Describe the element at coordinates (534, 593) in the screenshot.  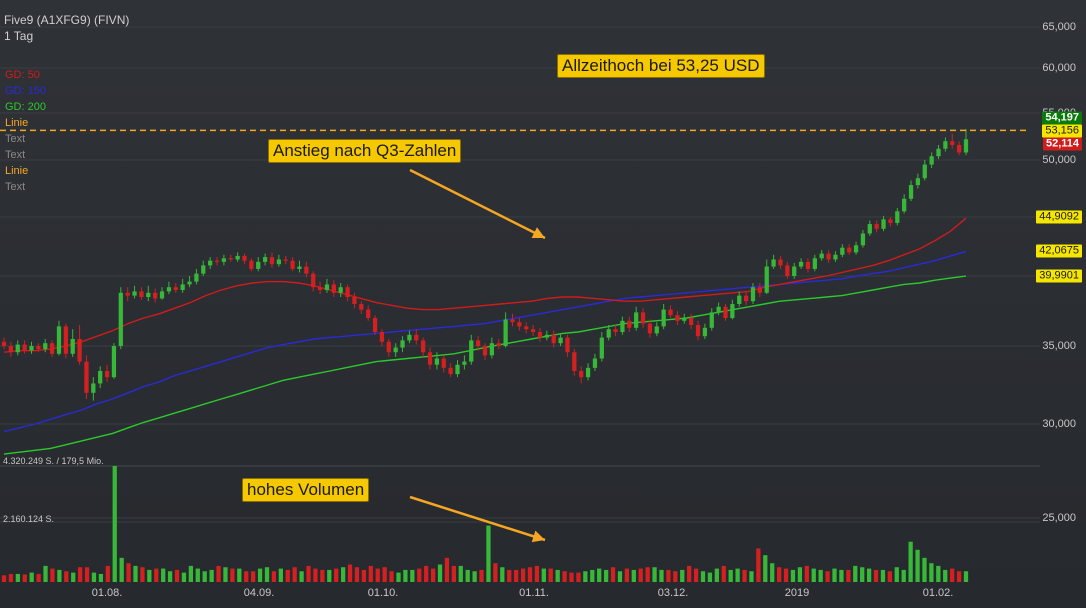
I see `x-tick-label: 01.11.` at that location.